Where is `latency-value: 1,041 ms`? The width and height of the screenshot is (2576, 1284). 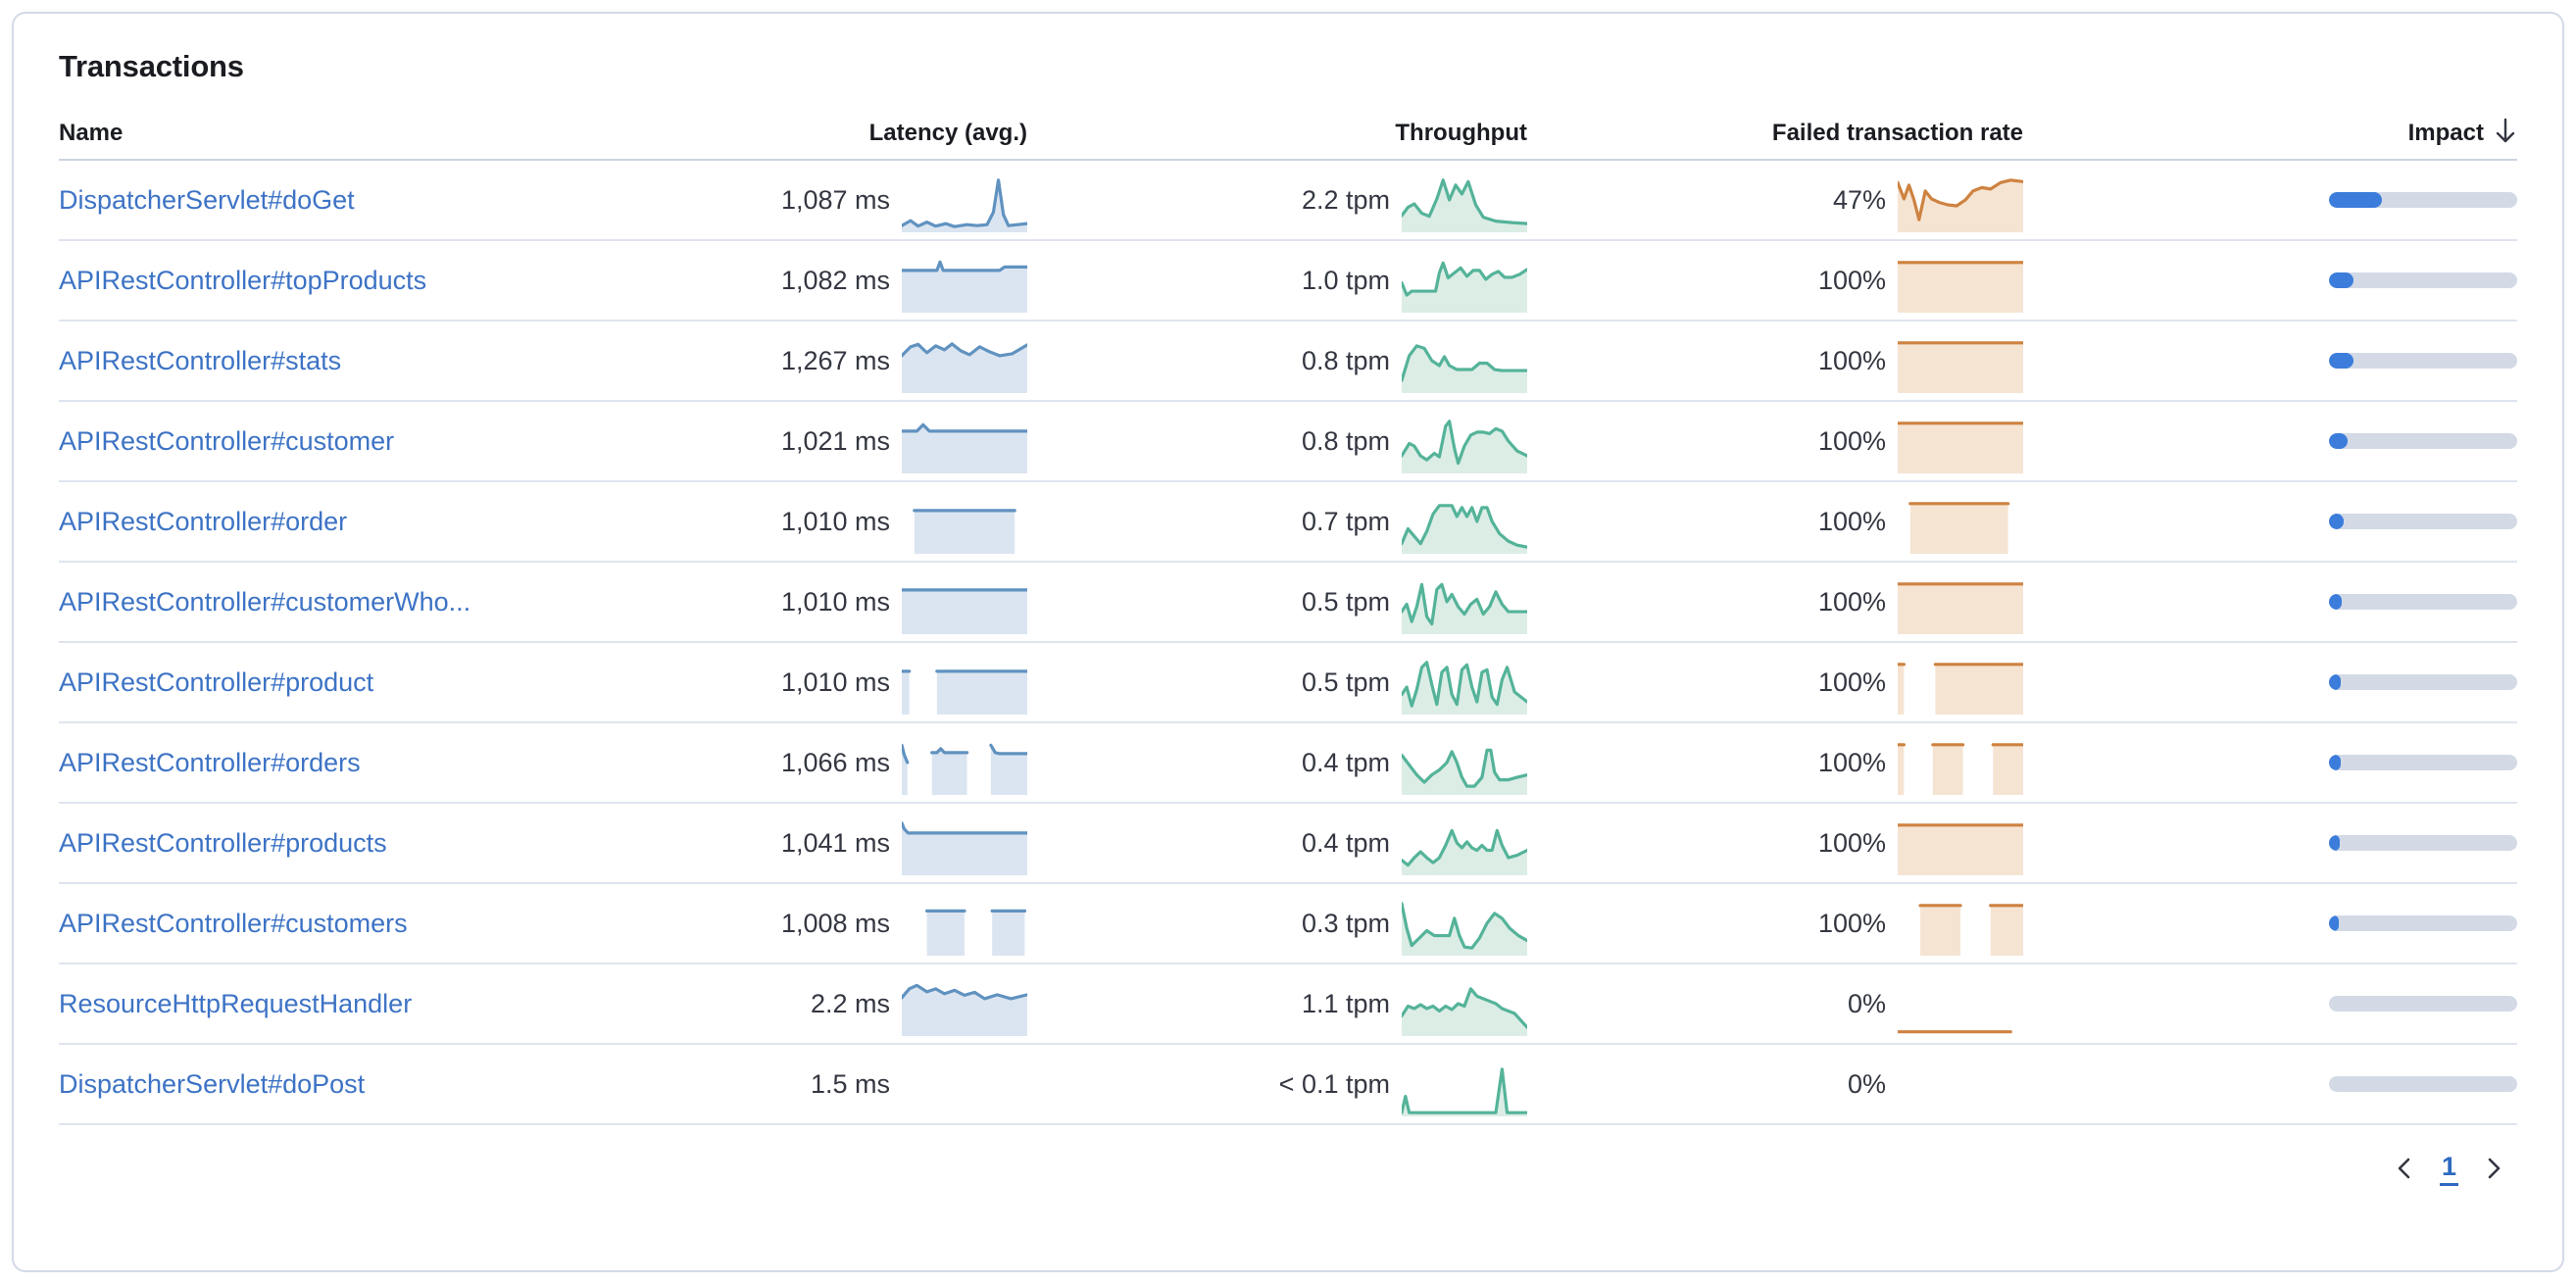
latency-value: 1,041 ms is located at coordinates (835, 842).